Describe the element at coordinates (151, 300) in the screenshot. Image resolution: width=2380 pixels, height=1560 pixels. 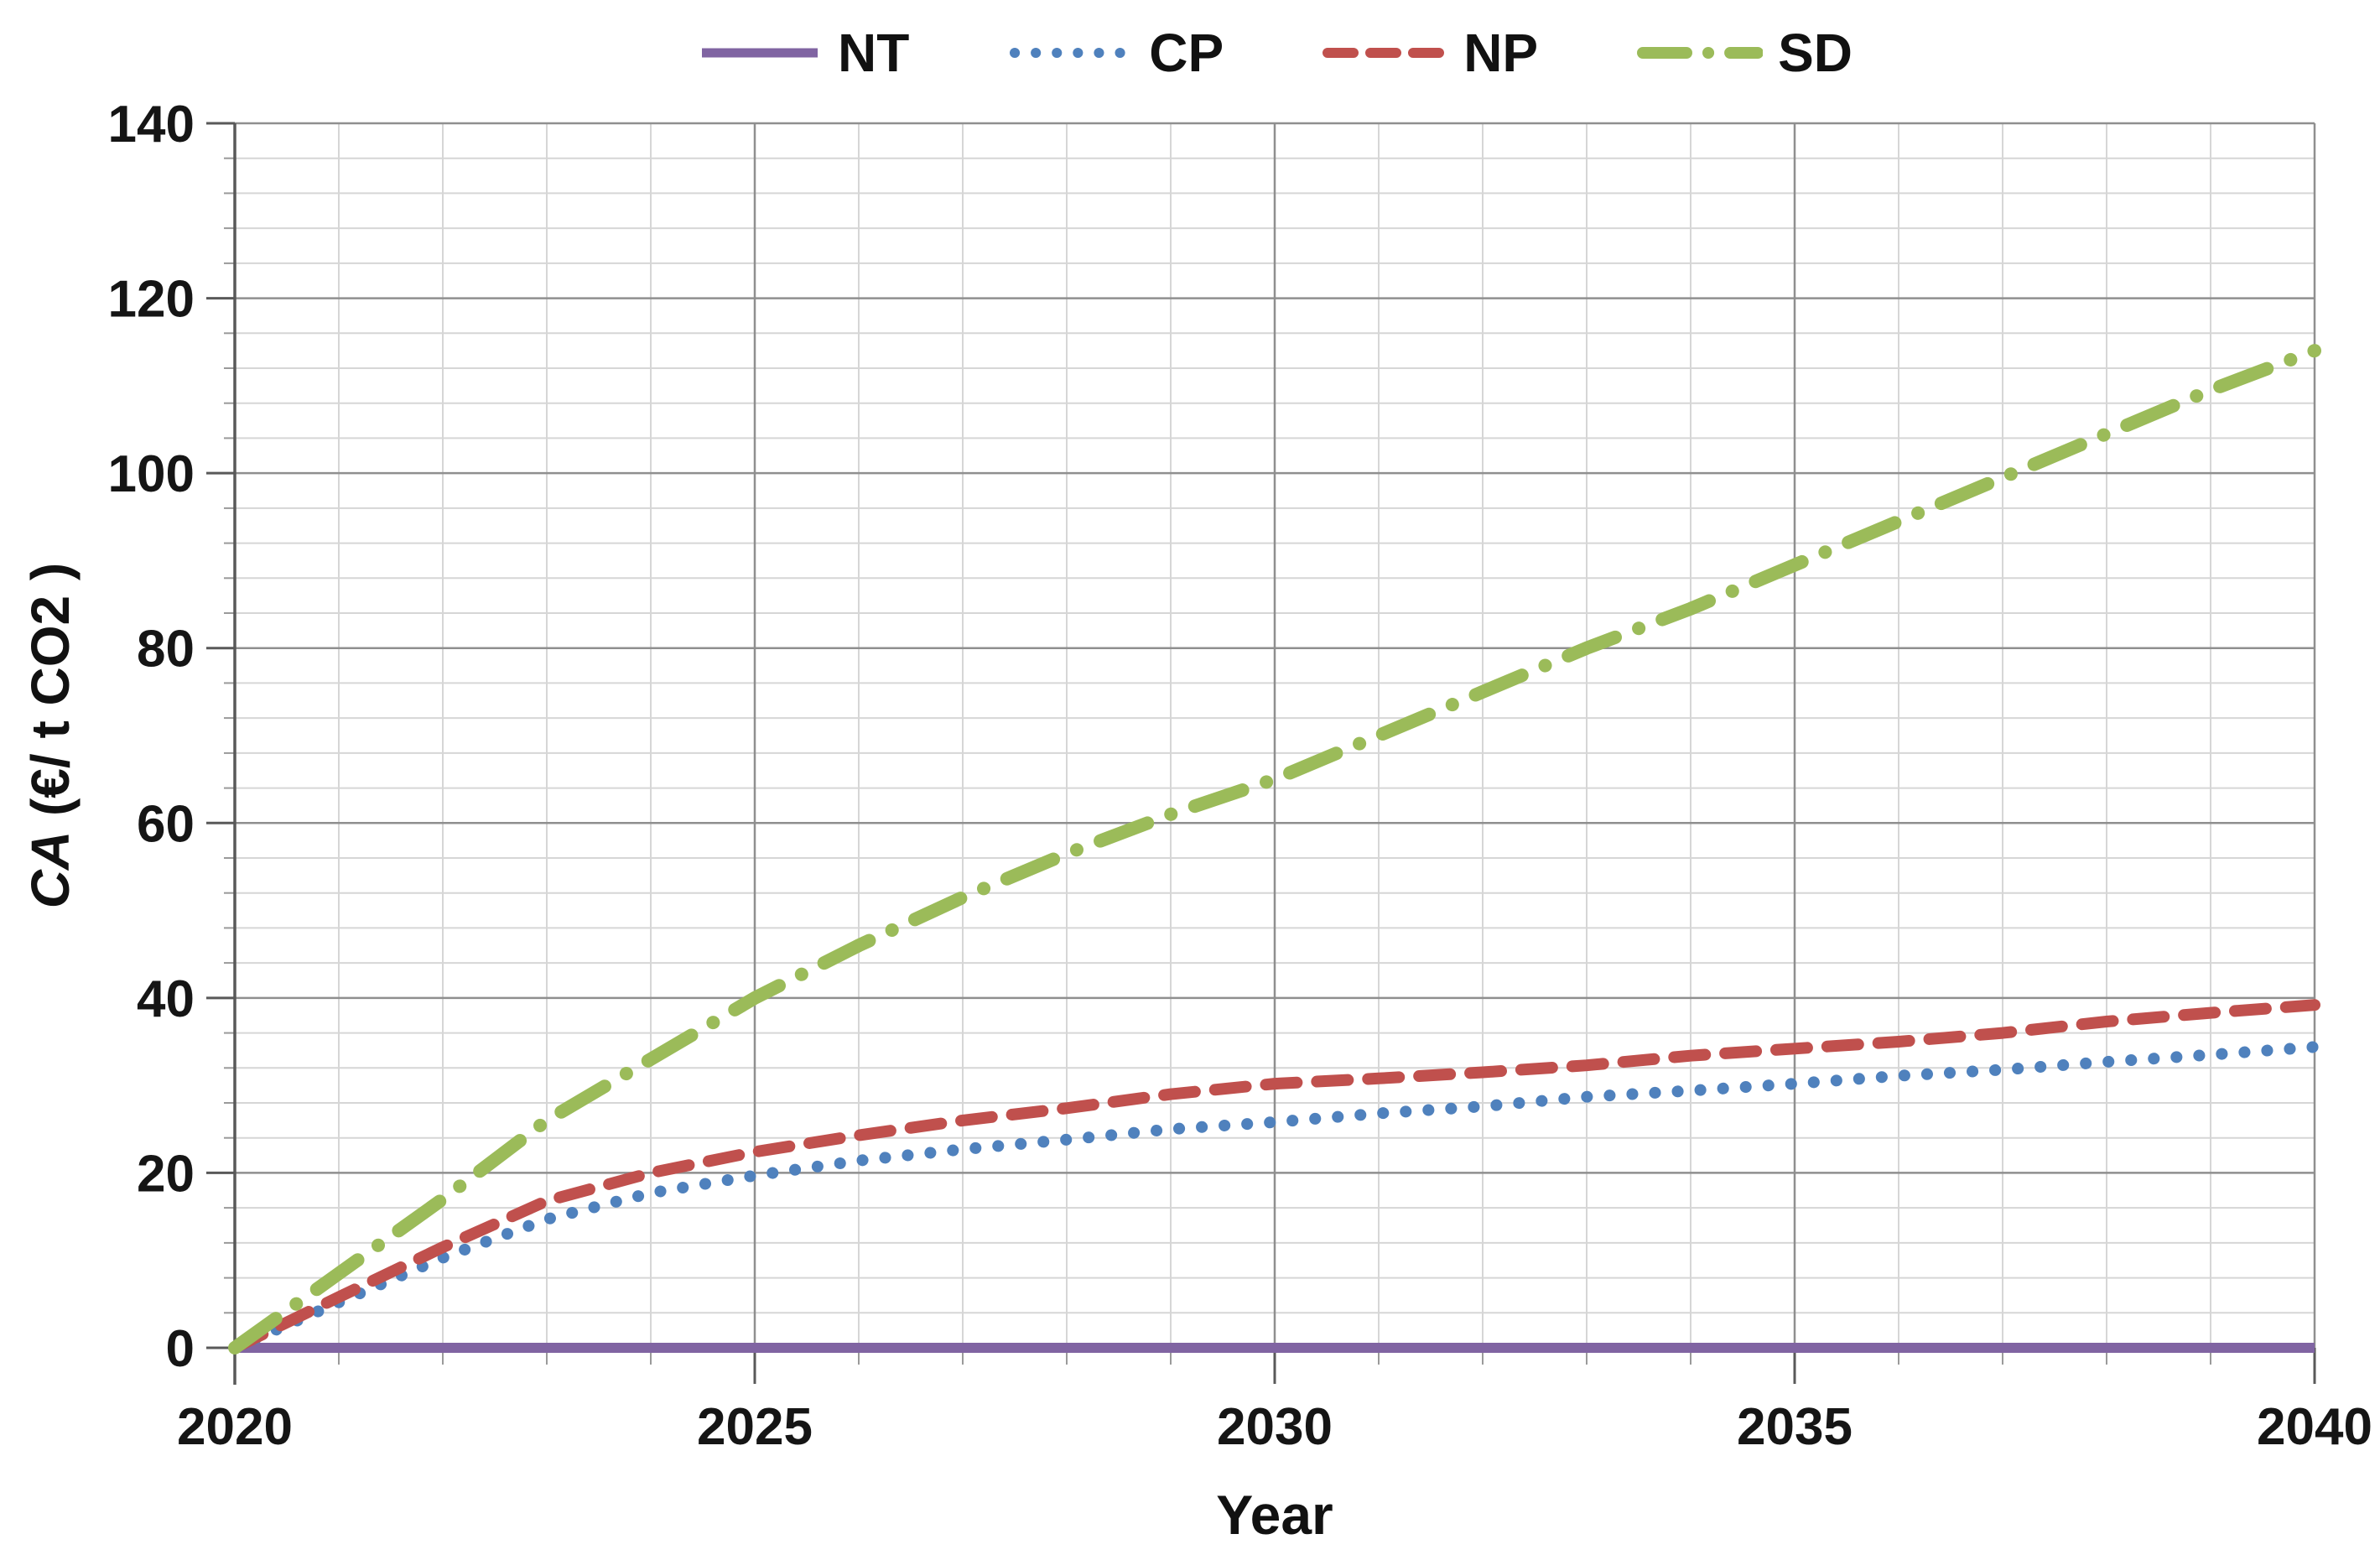
I see `svg-text: 120` at that location.